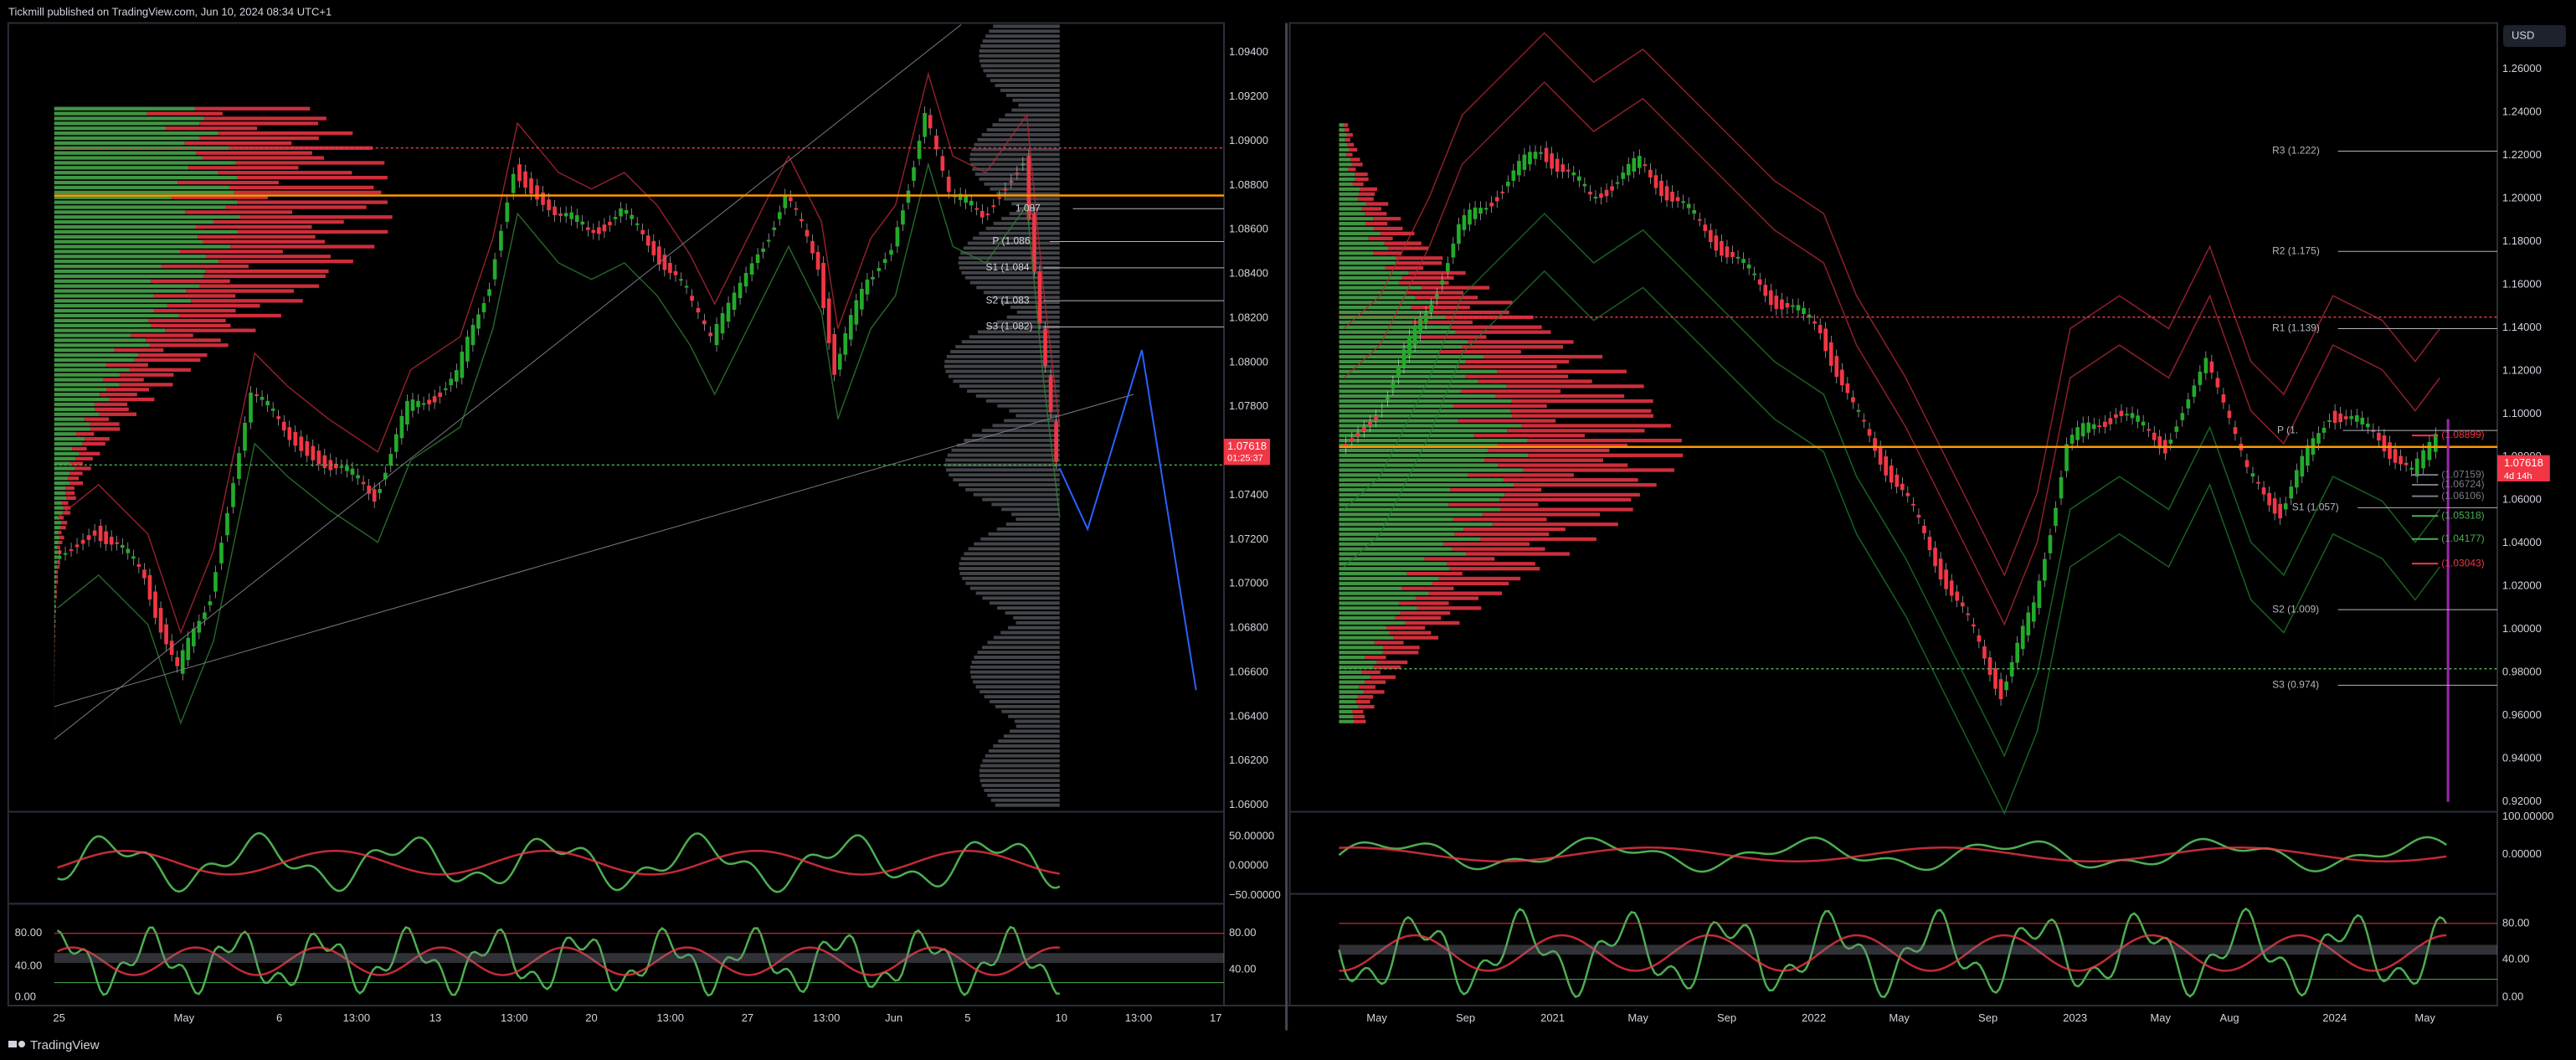 The image size is (2576, 1060). I want to click on currency-label: USD, so click(2523, 34).